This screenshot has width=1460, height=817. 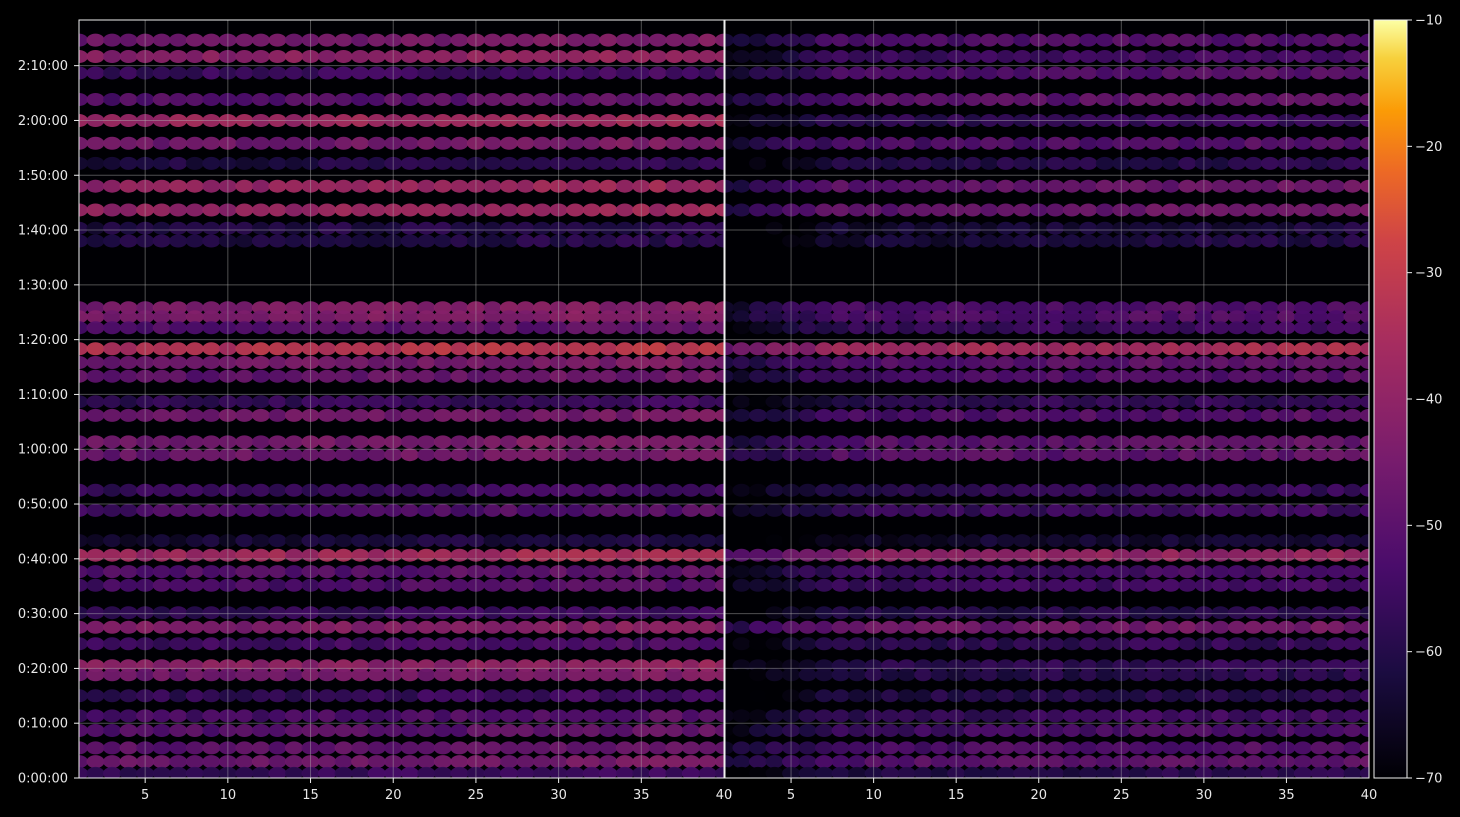 I want to click on y-tick-label: 1:50:00, so click(x=43, y=176).